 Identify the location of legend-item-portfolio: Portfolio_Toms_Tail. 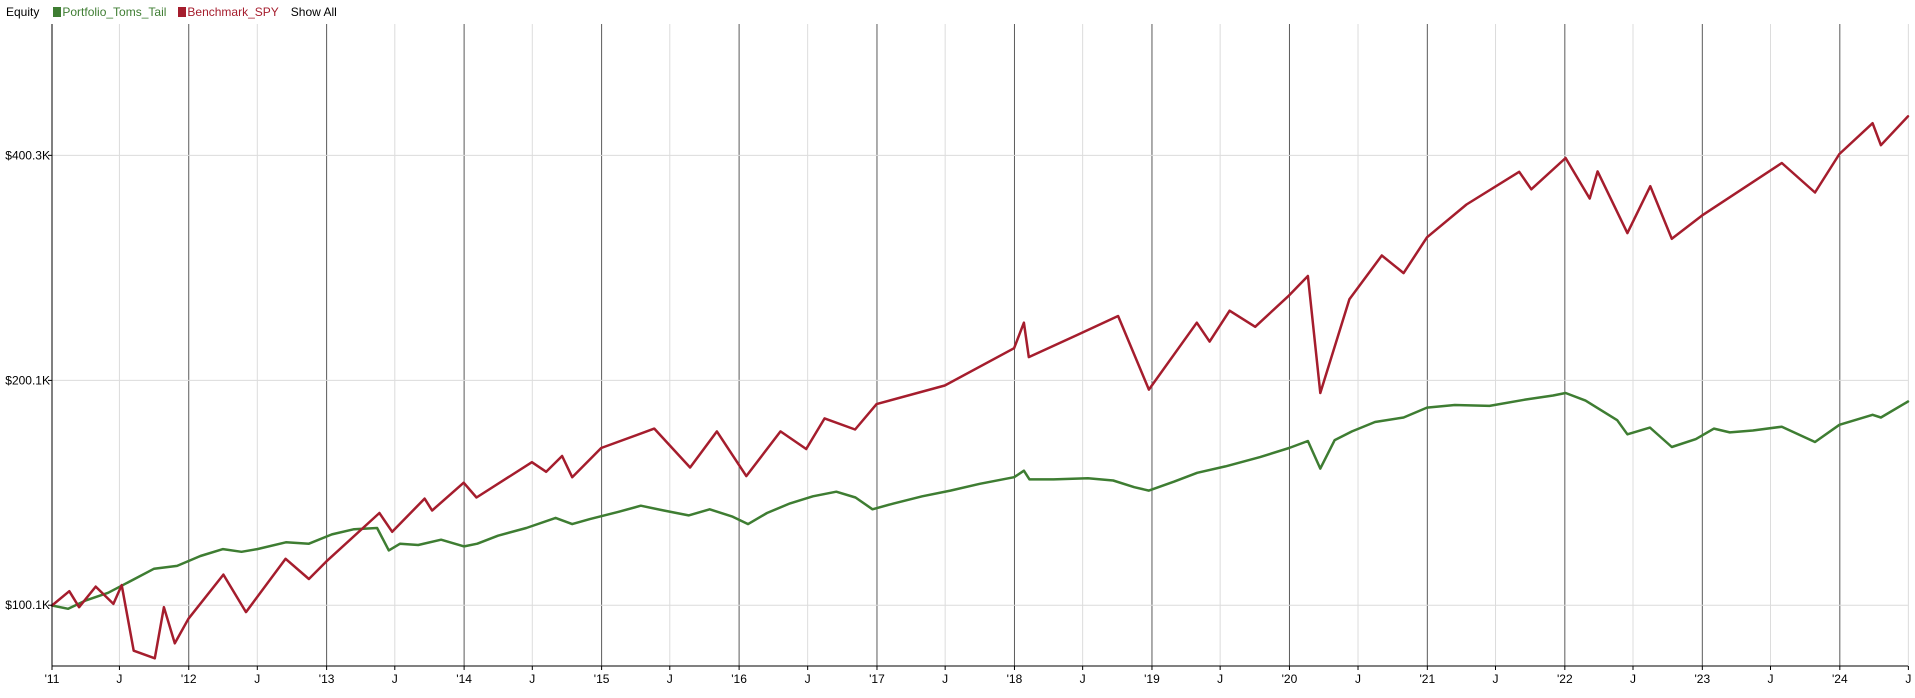
(109, 12).